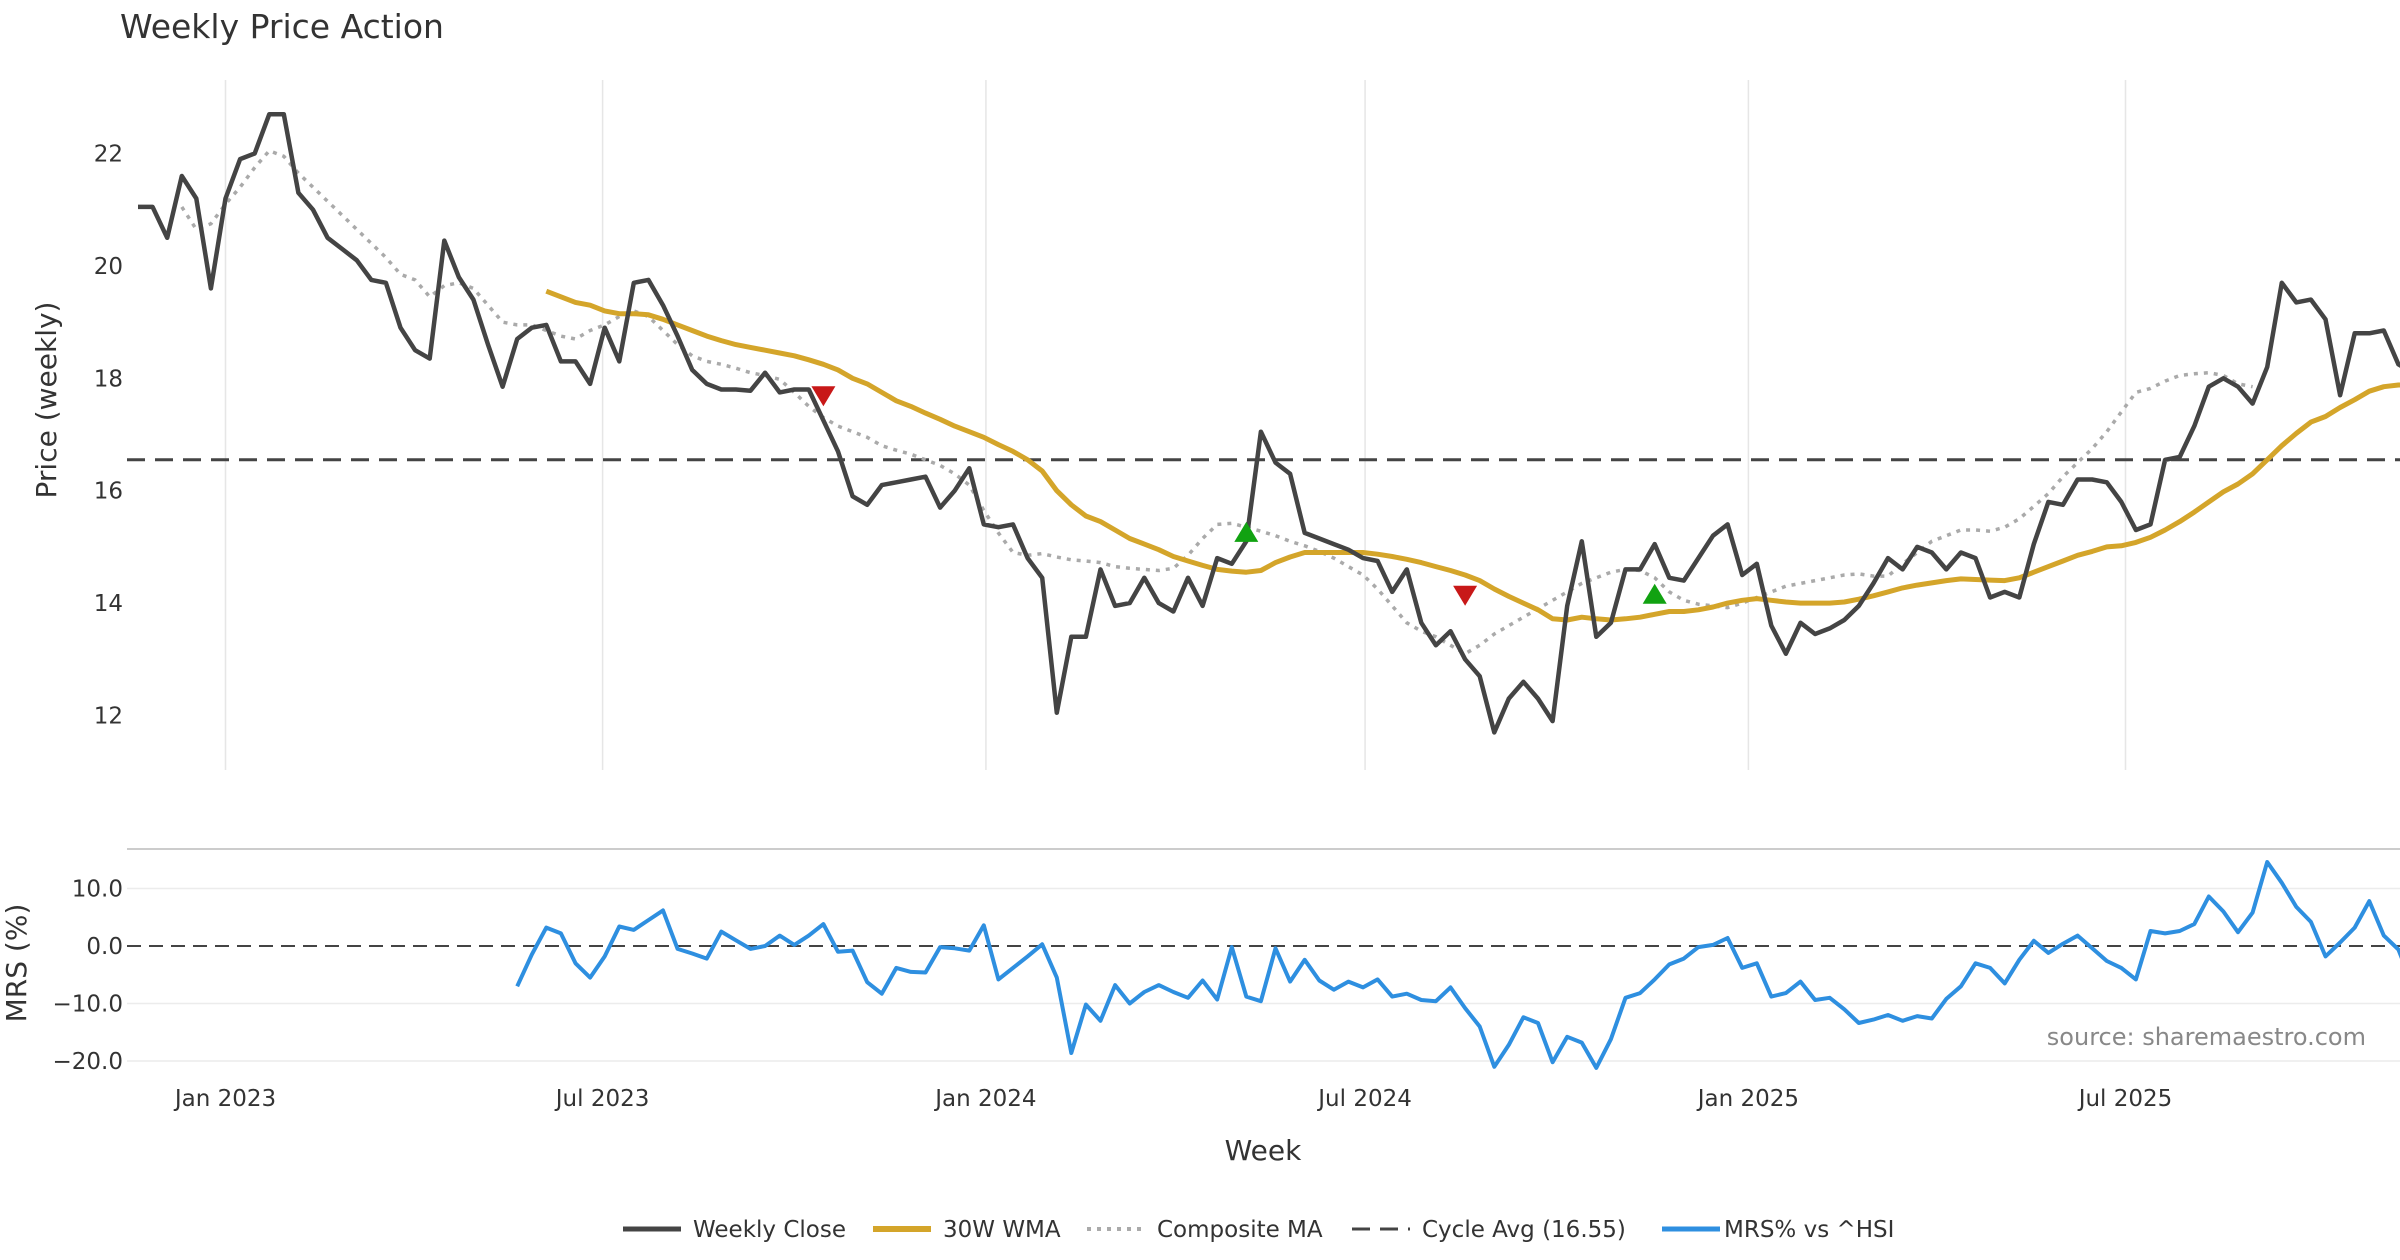 This screenshot has height=1260, width=2400. I want to click on mrs-y-tick-label: 10.0, so click(97, 890).